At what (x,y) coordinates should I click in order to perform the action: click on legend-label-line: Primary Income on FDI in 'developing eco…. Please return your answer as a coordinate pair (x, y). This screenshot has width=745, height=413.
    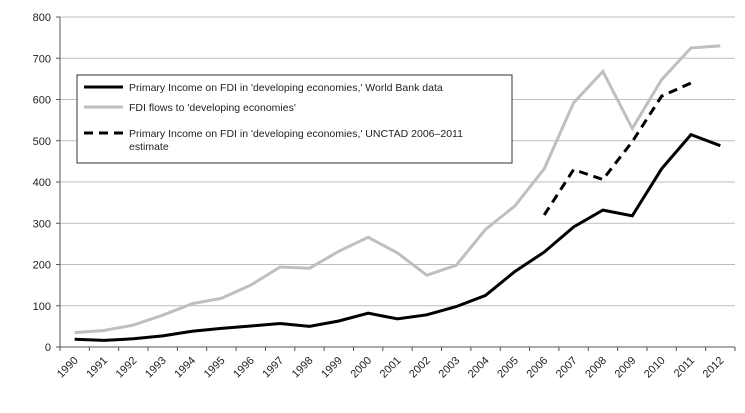
    Looking at the image, I should click on (296, 134).